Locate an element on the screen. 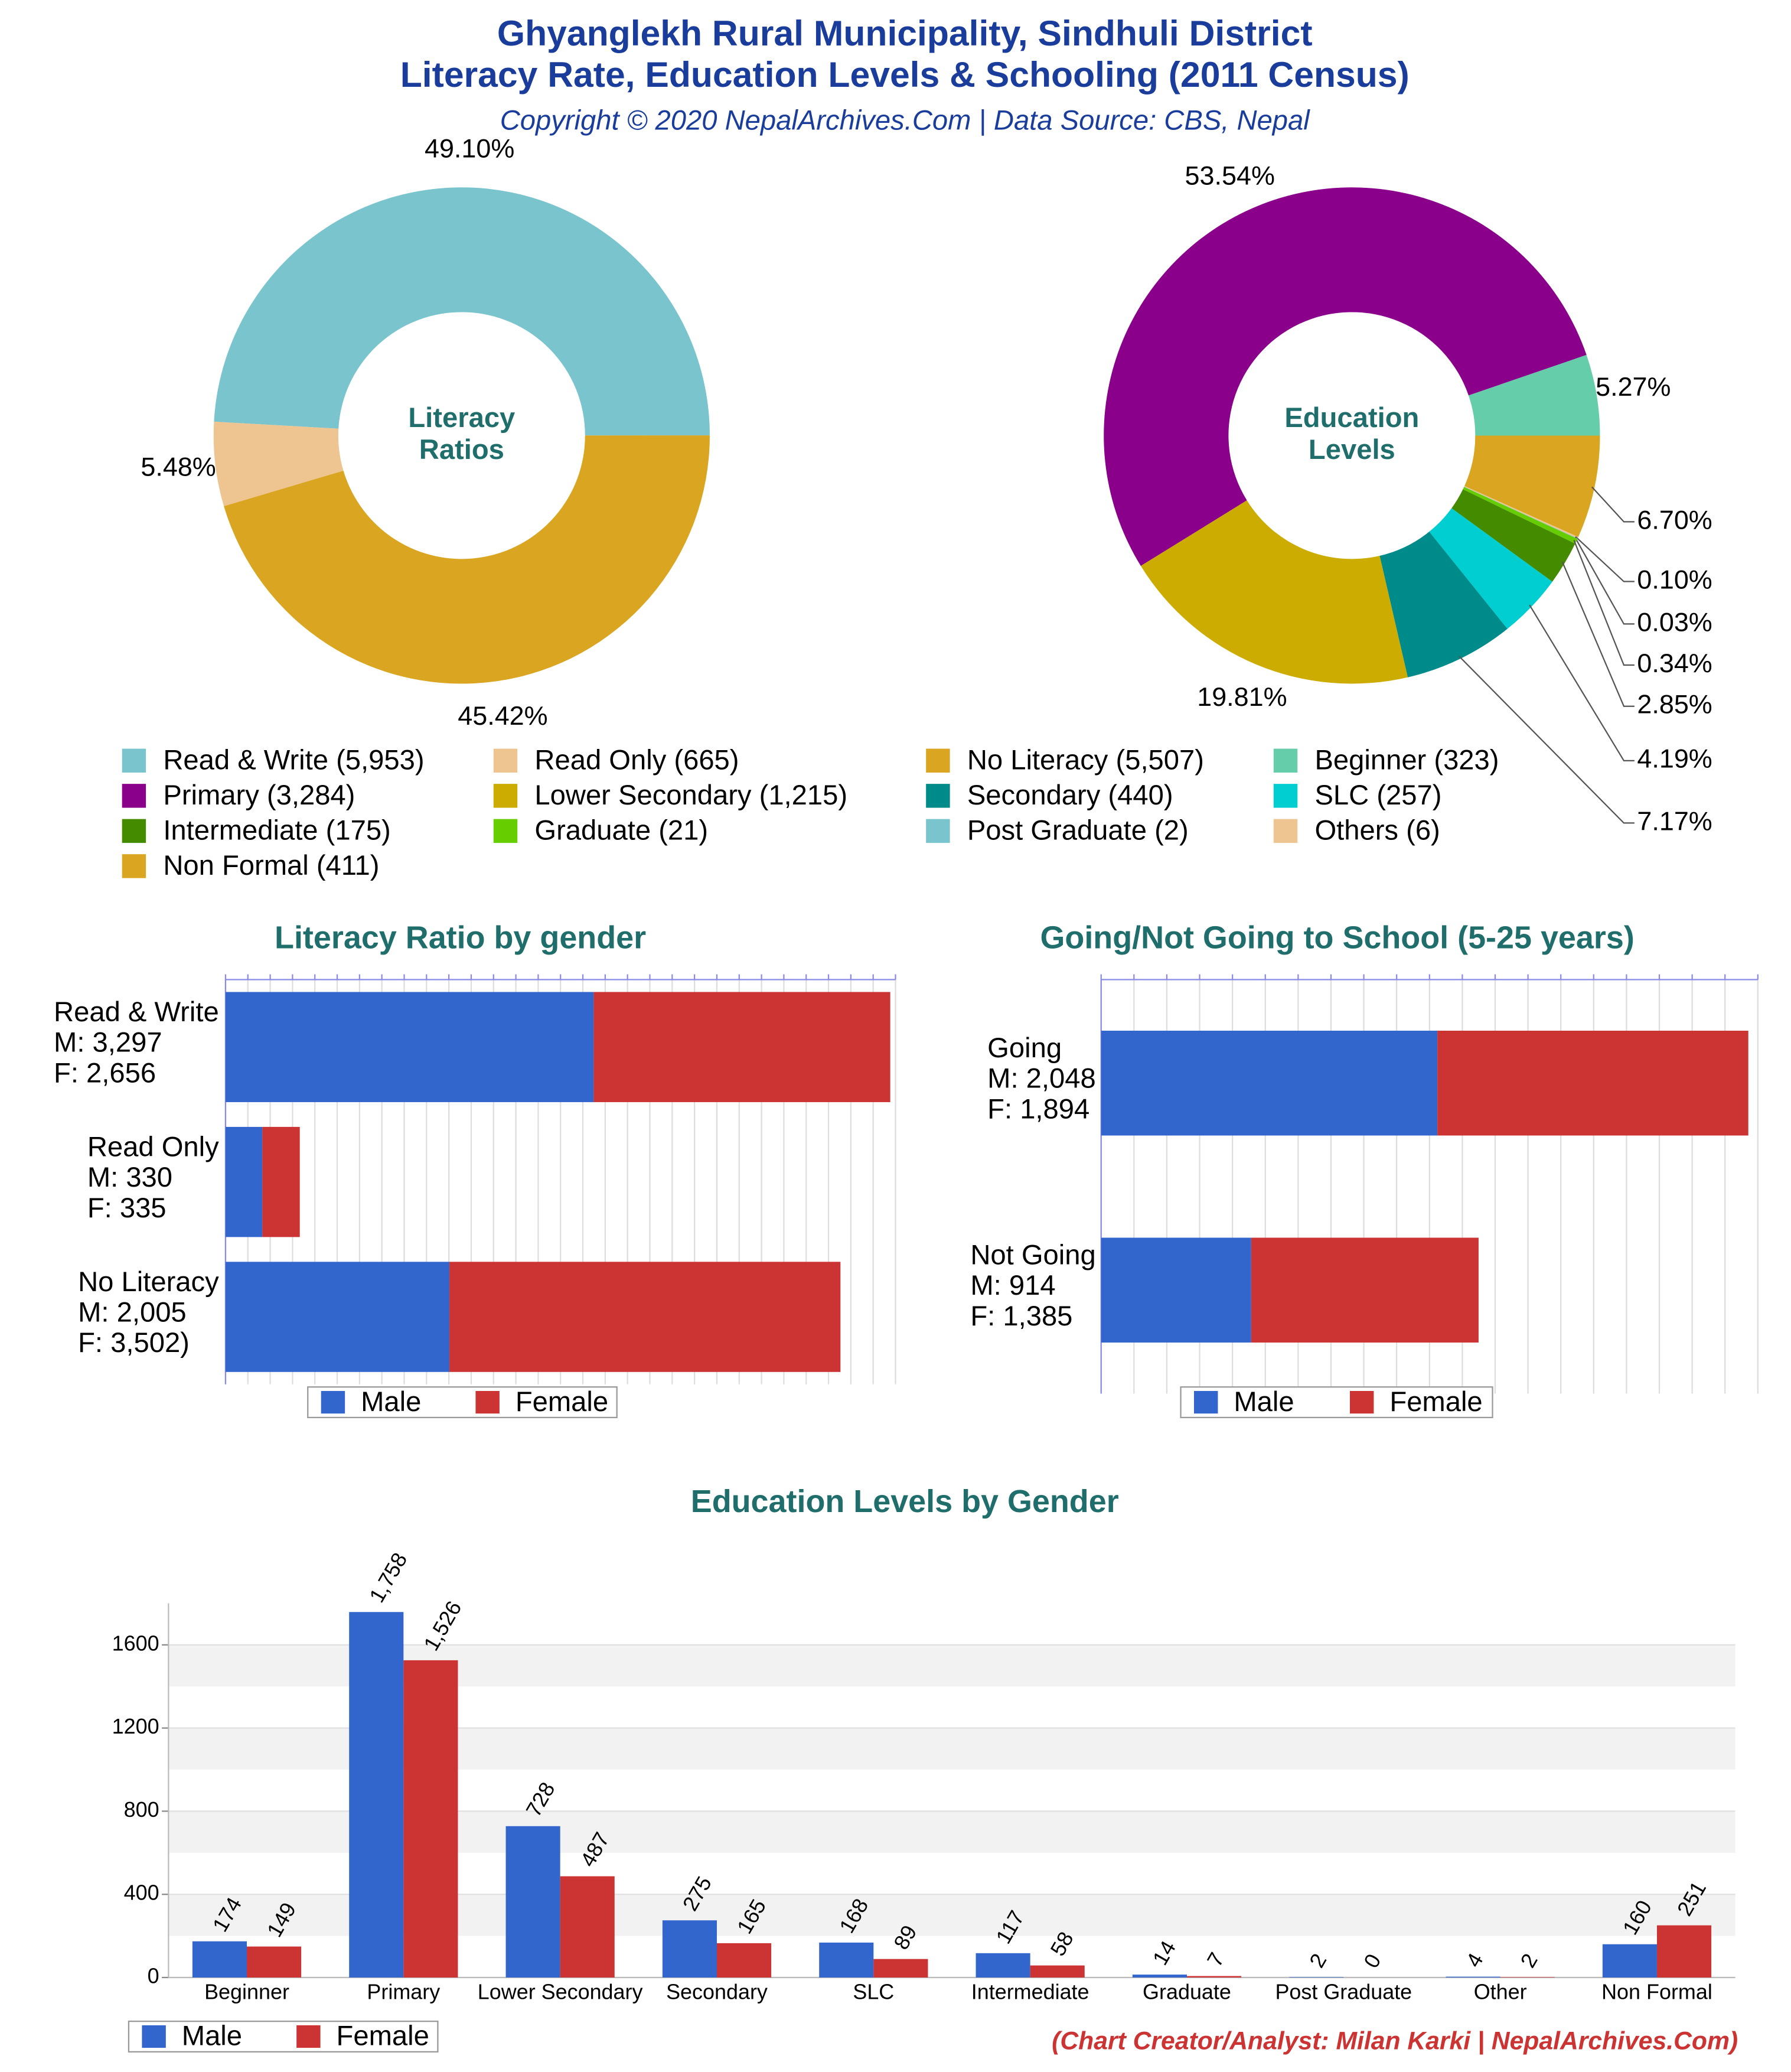 Image resolution: width=1791 pixels, height=2072 pixels. value-label: M: 914 is located at coordinates (1012, 1285).